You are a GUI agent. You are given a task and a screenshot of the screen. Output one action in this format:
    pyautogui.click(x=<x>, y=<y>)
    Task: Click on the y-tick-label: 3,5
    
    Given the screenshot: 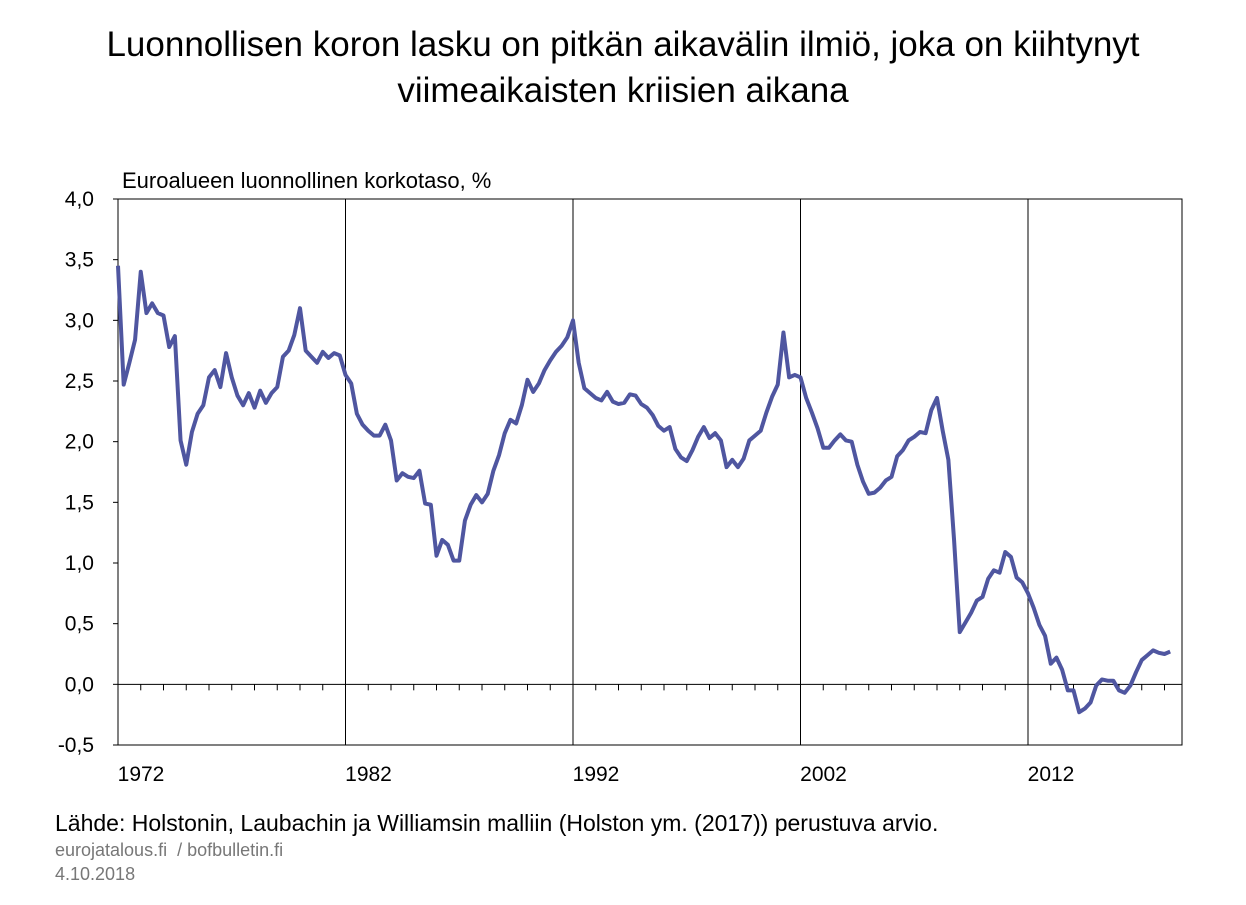 What is the action you would take?
    pyautogui.click(x=79, y=260)
    